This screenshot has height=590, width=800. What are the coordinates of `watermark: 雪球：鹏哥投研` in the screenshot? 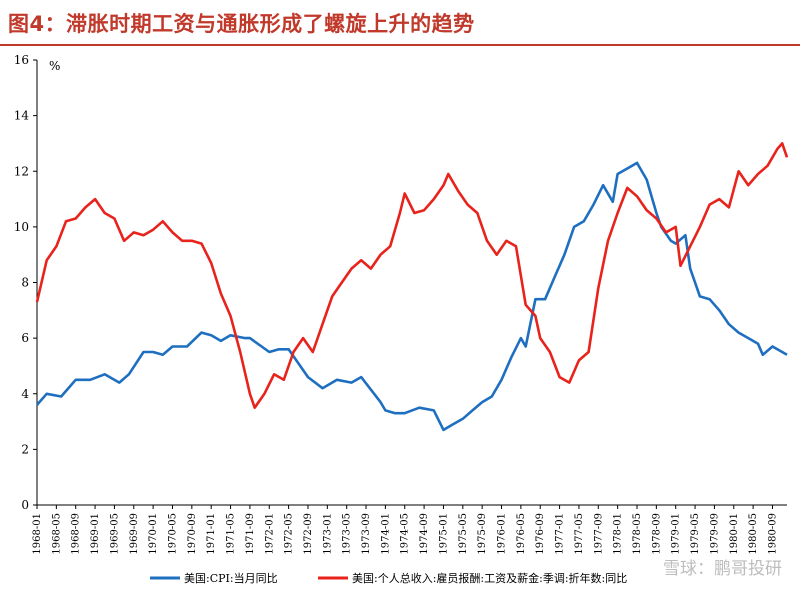 It's located at (722, 569).